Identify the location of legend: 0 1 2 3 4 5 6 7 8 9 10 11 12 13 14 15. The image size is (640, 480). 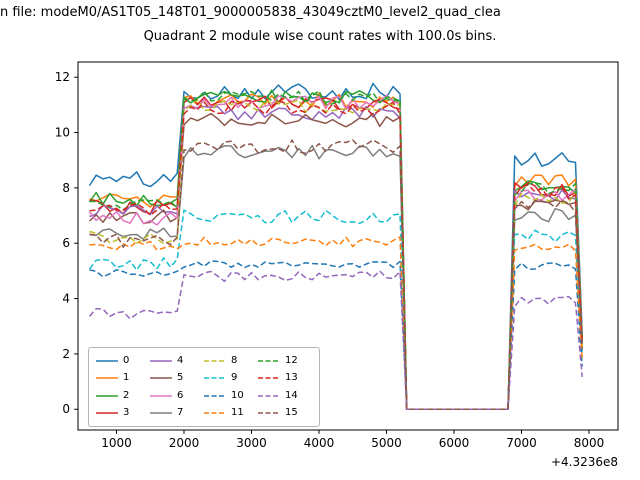
(204, 387).